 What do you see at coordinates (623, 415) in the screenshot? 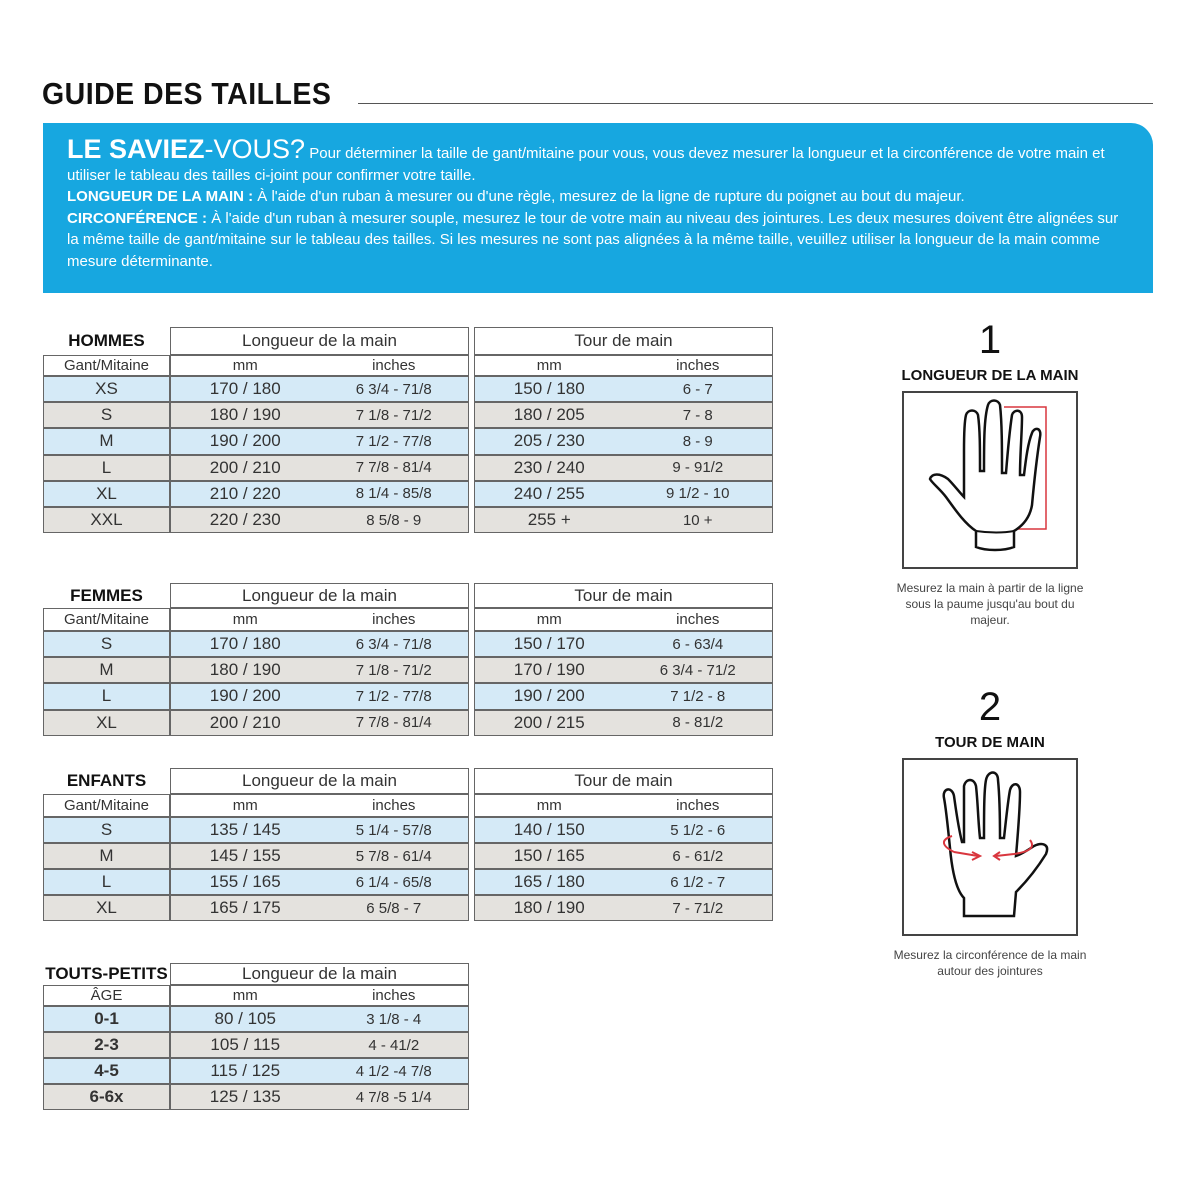
I see `tour-cell: 180 / 205 7 - 8` at bounding box center [623, 415].